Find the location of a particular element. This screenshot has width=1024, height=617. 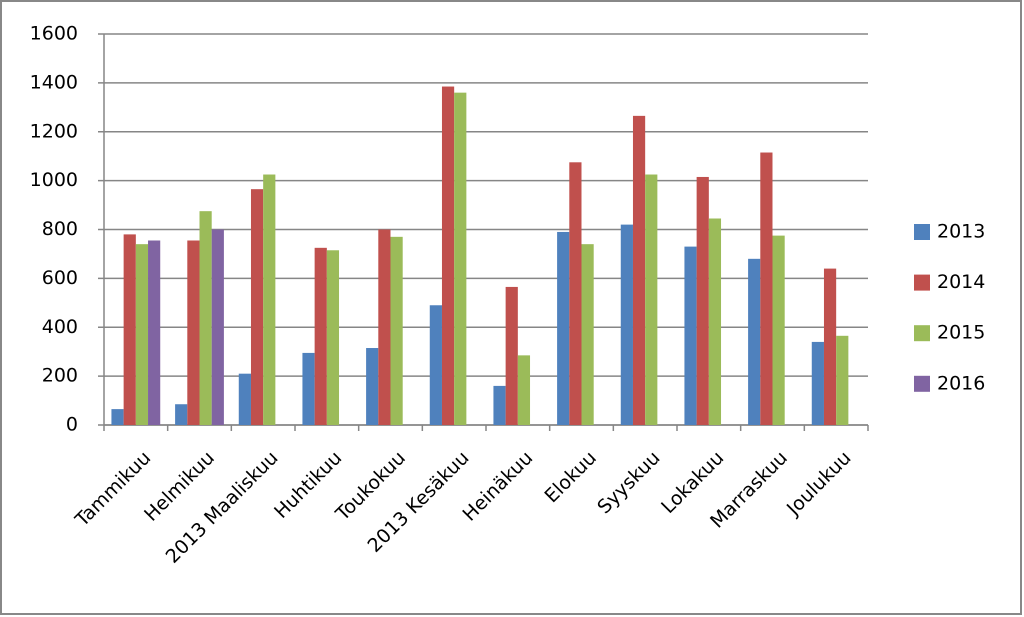

legend-label: 2016 is located at coordinates (961, 383).